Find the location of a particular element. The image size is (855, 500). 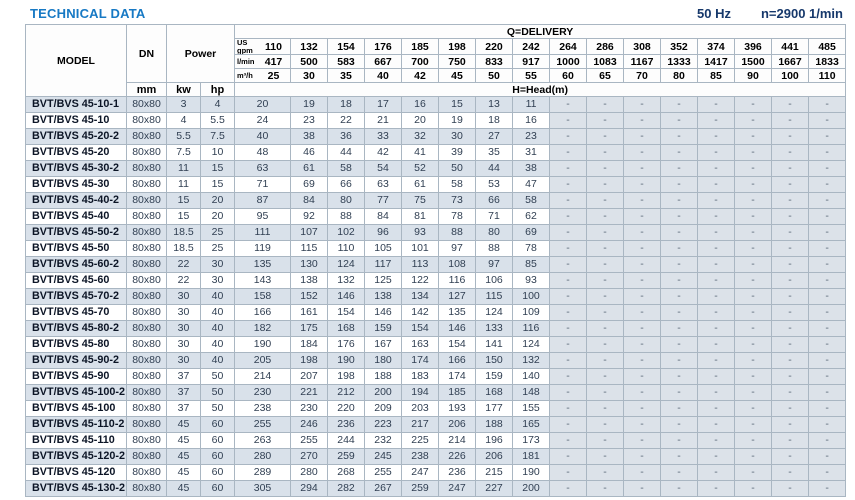

m3h-row: m³/h 25 30 35 40 42 45 50 55 60 65 70 80 85 90 100 110 is located at coordinates (436, 75).